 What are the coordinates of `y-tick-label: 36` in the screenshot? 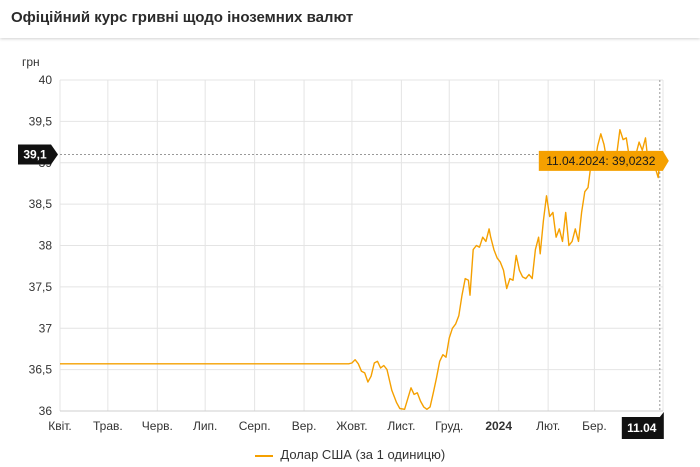 It's located at (46, 411).